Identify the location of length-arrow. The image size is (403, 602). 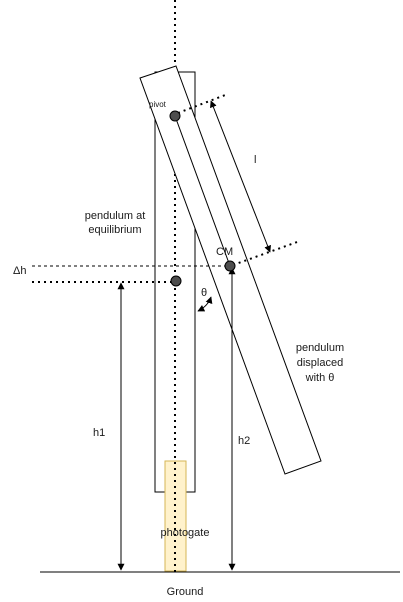
(240, 176).